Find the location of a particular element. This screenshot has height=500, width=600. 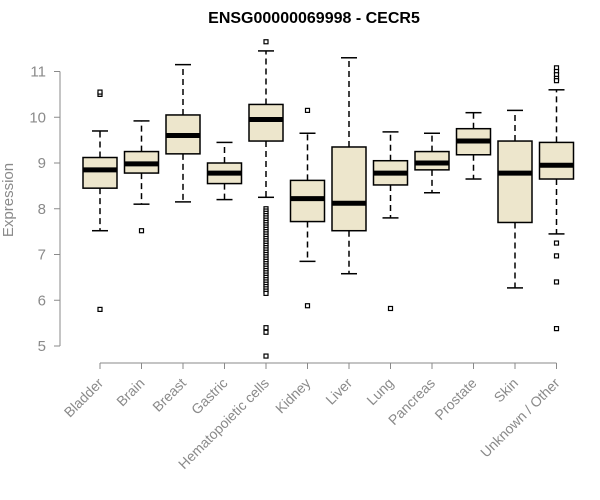

x-tick-label: Brain is located at coordinates (130, 392).